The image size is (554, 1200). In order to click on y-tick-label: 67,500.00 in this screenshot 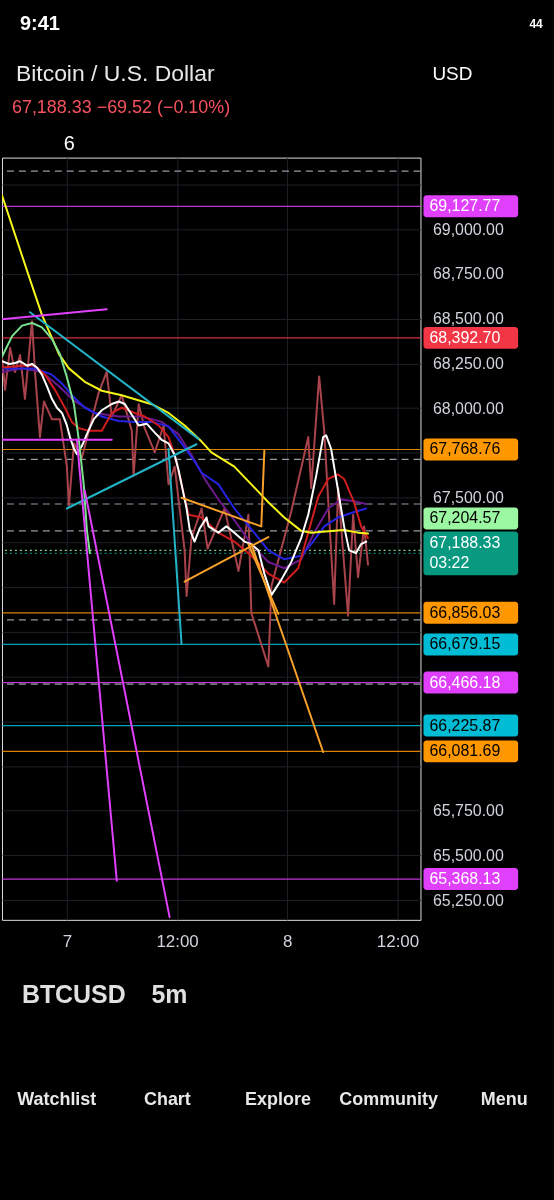, I will do `click(468, 498)`.